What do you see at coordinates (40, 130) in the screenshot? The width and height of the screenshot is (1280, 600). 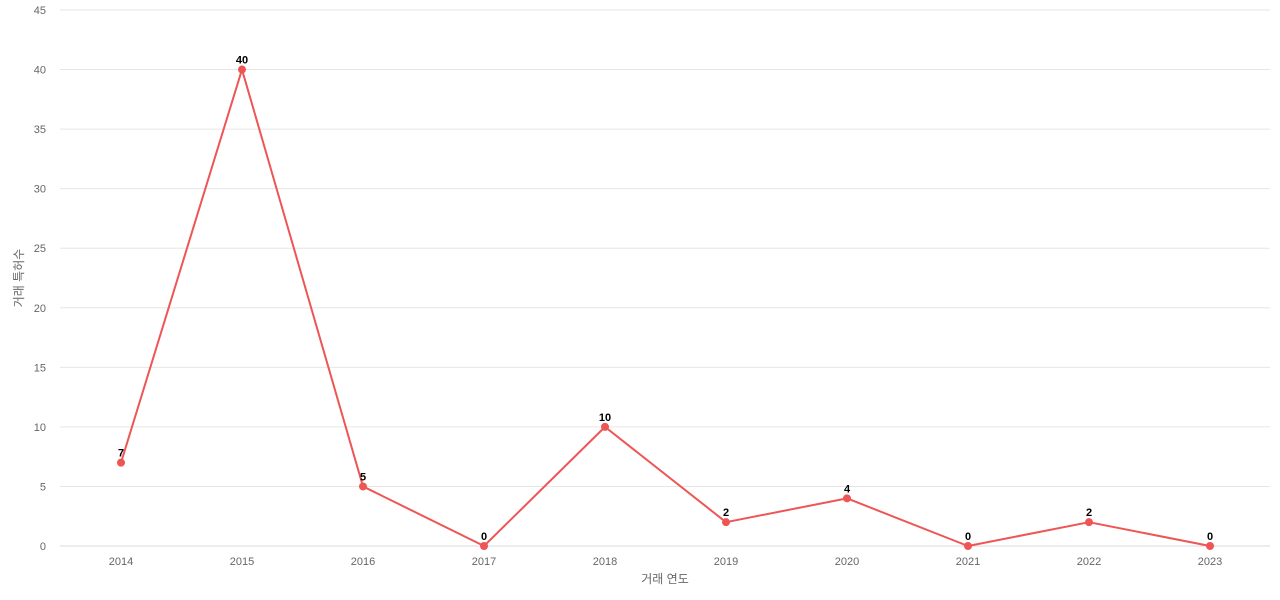 I see `y-tick-label: 35` at bounding box center [40, 130].